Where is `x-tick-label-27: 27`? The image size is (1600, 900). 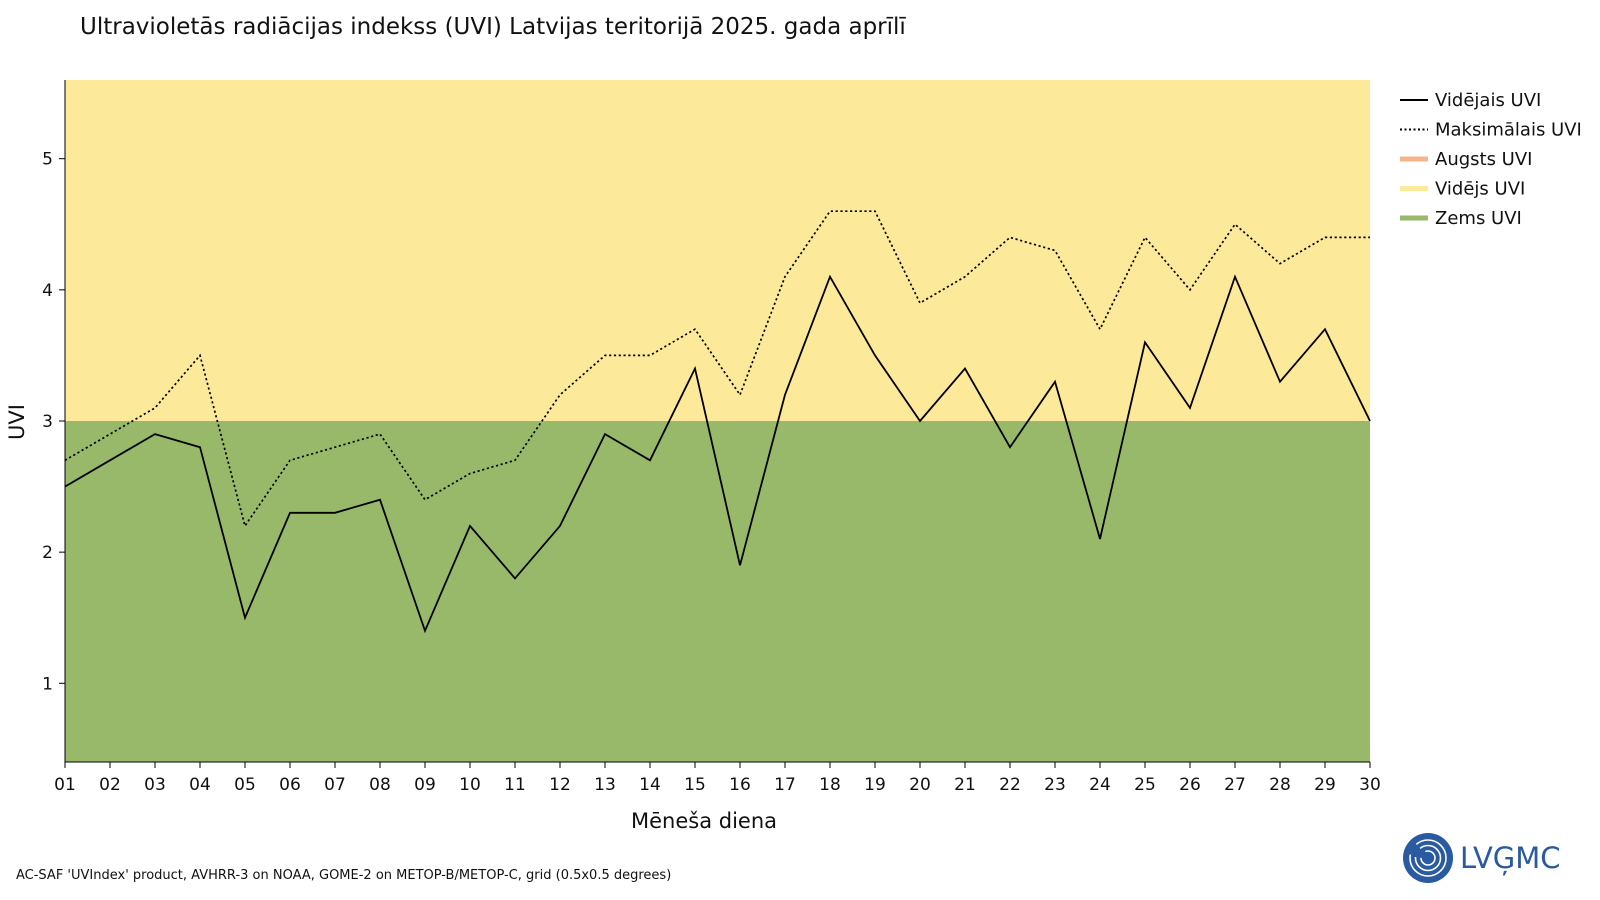
x-tick-label-27: 27 is located at coordinates (1235, 785).